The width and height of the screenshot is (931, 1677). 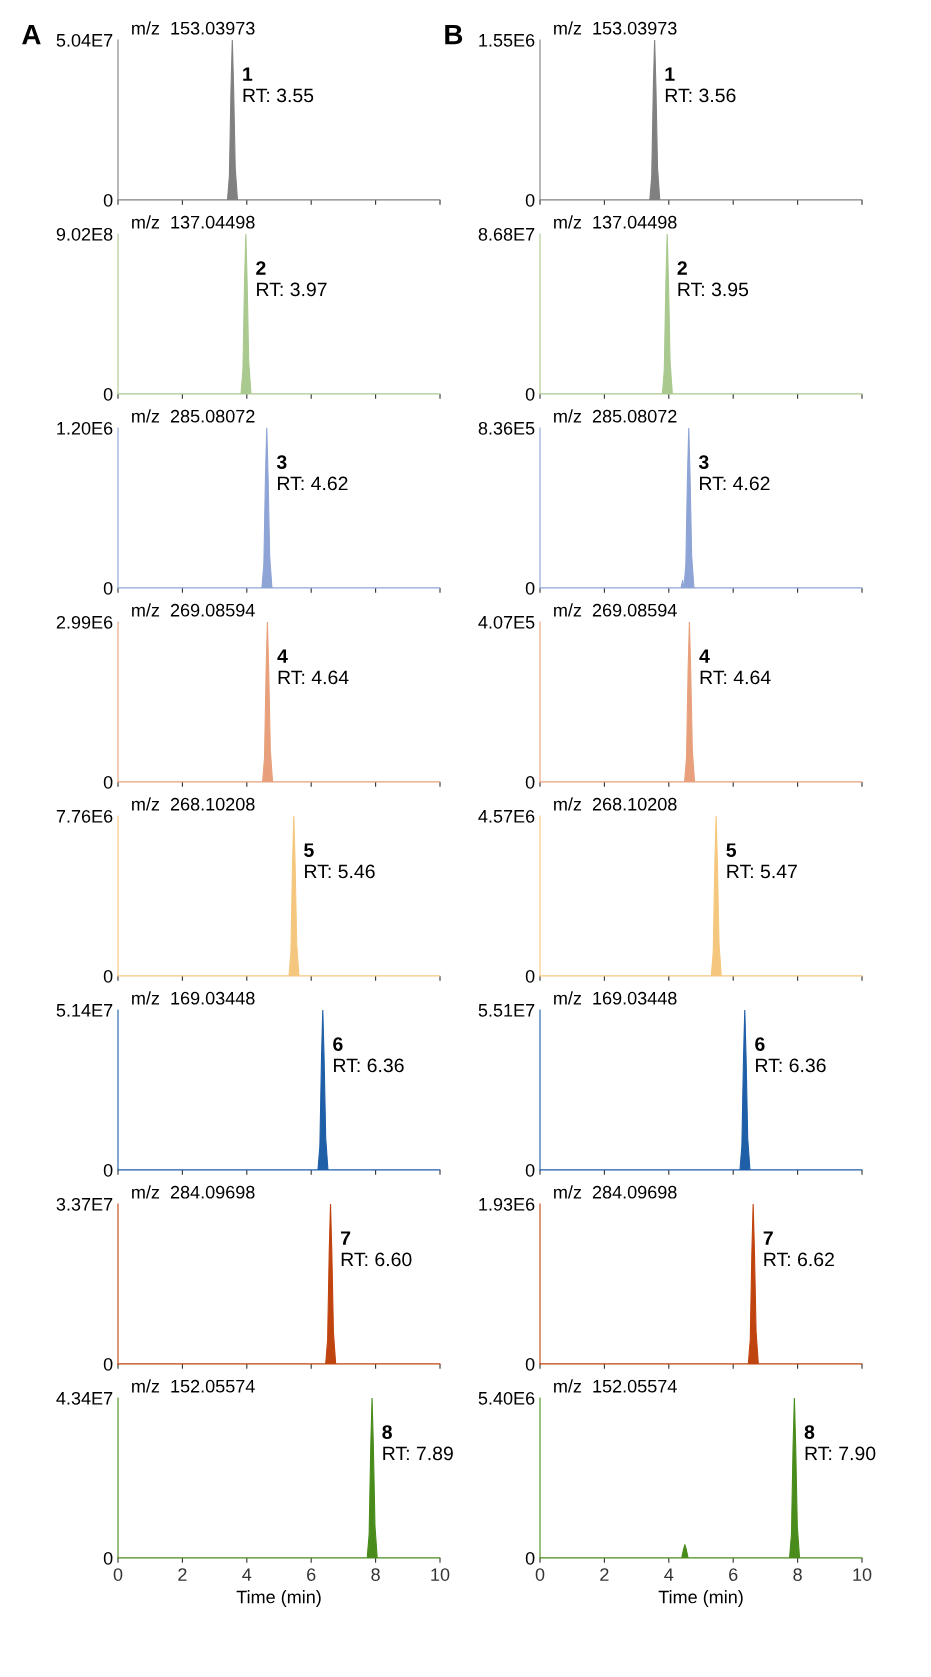 What do you see at coordinates (507, 1204) in the screenshot?
I see `y-tick-label: 1.93E6` at bounding box center [507, 1204].